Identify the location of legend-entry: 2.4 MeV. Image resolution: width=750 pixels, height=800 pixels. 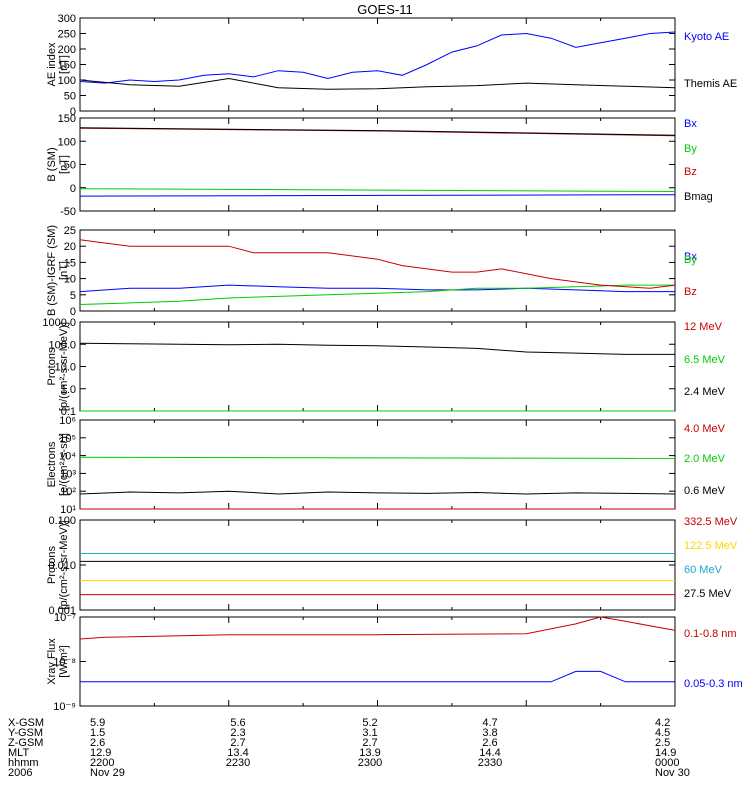
(705, 392).